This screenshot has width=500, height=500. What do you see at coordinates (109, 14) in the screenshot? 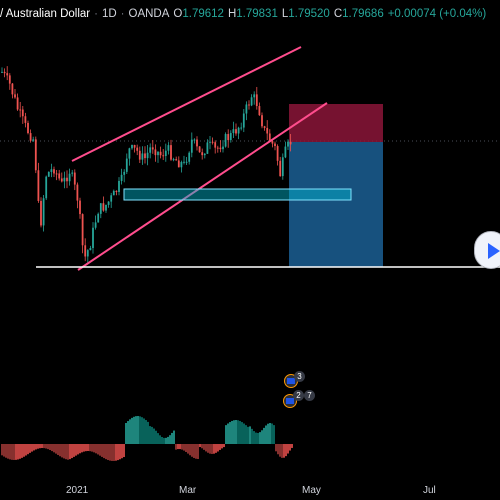
I see `interval-label: 1D` at bounding box center [109, 14].